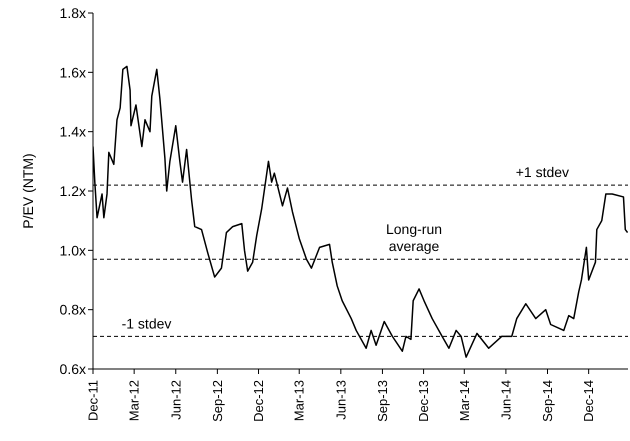  What do you see at coordinates (414, 237) in the screenshot?
I see `ref-line-label: Long-run average` at bounding box center [414, 237].